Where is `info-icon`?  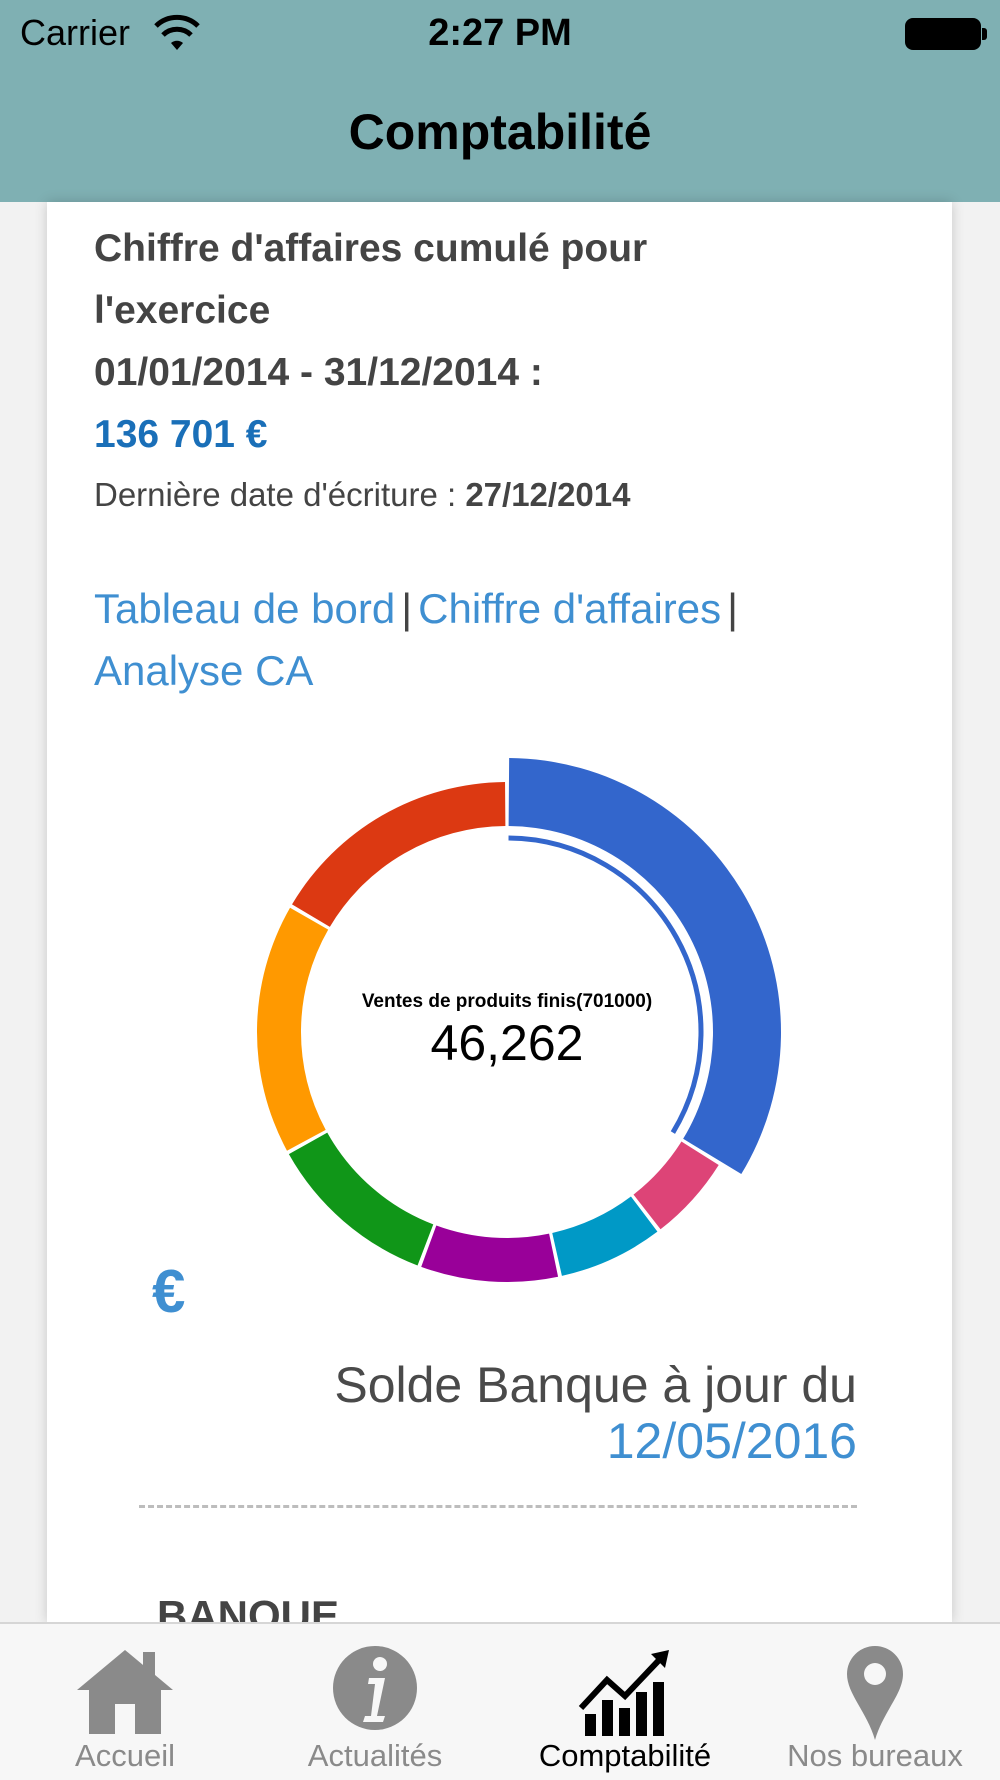 info-icon is located at coordinates (375, 1688).